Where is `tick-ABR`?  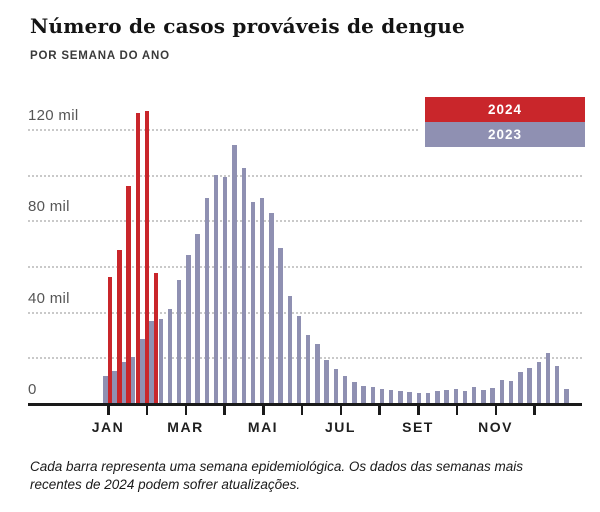
tick-ABR is located at coordinates (224, 410).